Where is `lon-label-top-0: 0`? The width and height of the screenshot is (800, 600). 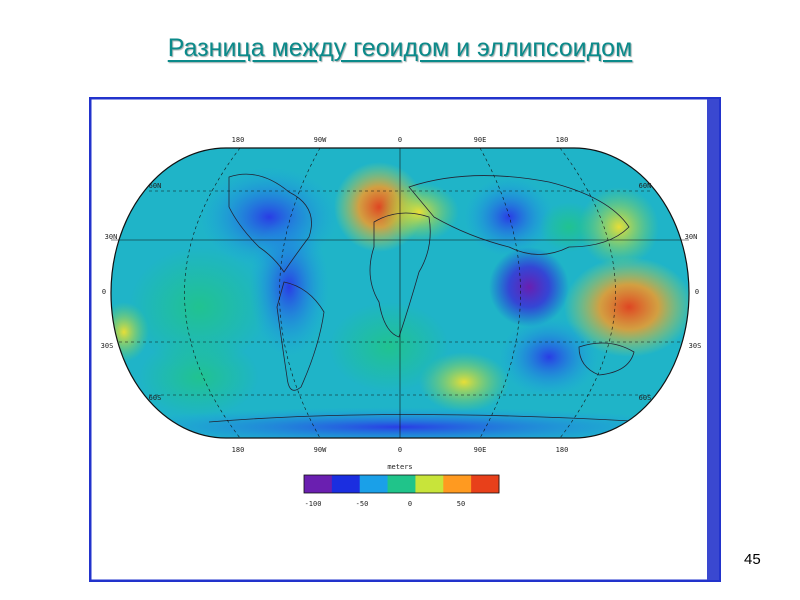 lon-label-top-0: 0 is located at coordinates (400, 140).